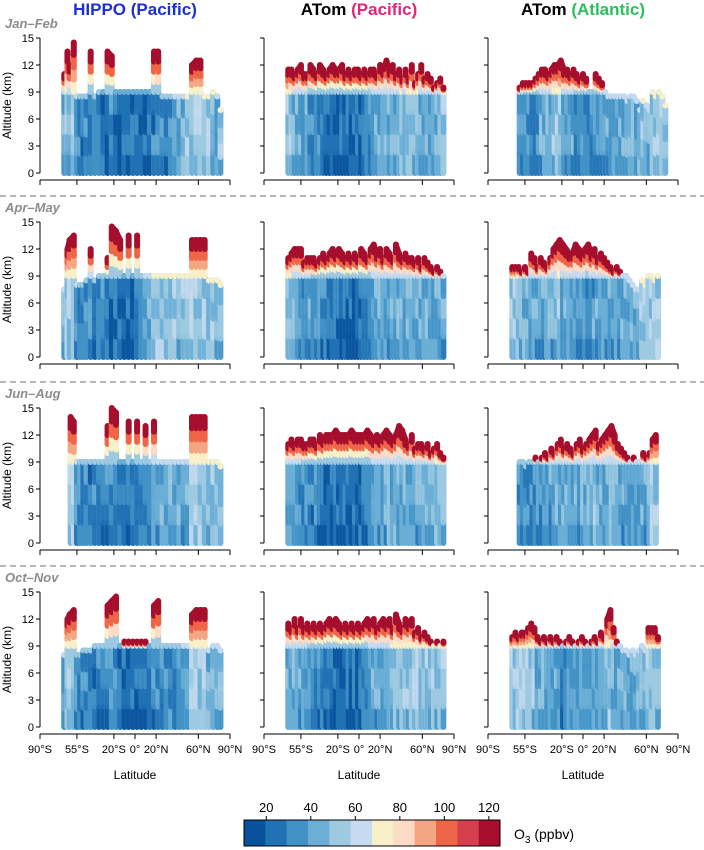 The image size is (704, 850). What do you see at coordinates (28, 66) in the screenshot?
I see `y-tick-label: 12` at bounding box center [28, 66].